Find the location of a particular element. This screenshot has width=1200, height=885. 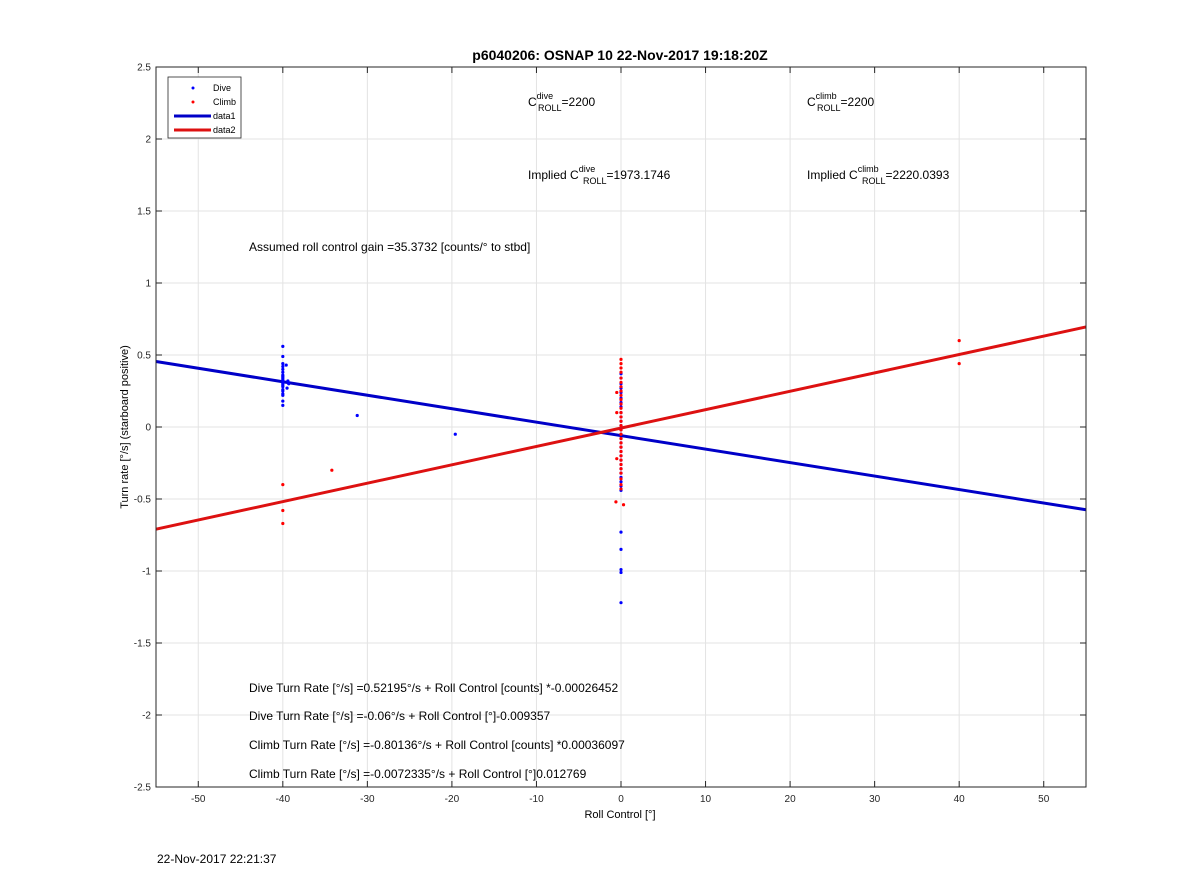

x-tick-labels: -50 -40 -30 -20 -10 0 10 20 30 40 50 is located at coordinates (620, 799).